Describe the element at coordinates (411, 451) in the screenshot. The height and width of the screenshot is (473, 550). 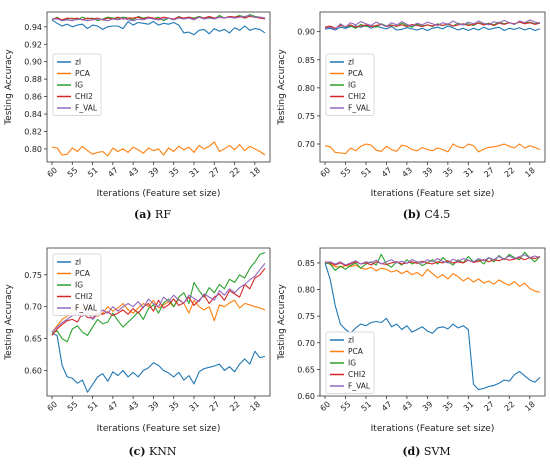
I see `caption-letter: (d)` at that location.